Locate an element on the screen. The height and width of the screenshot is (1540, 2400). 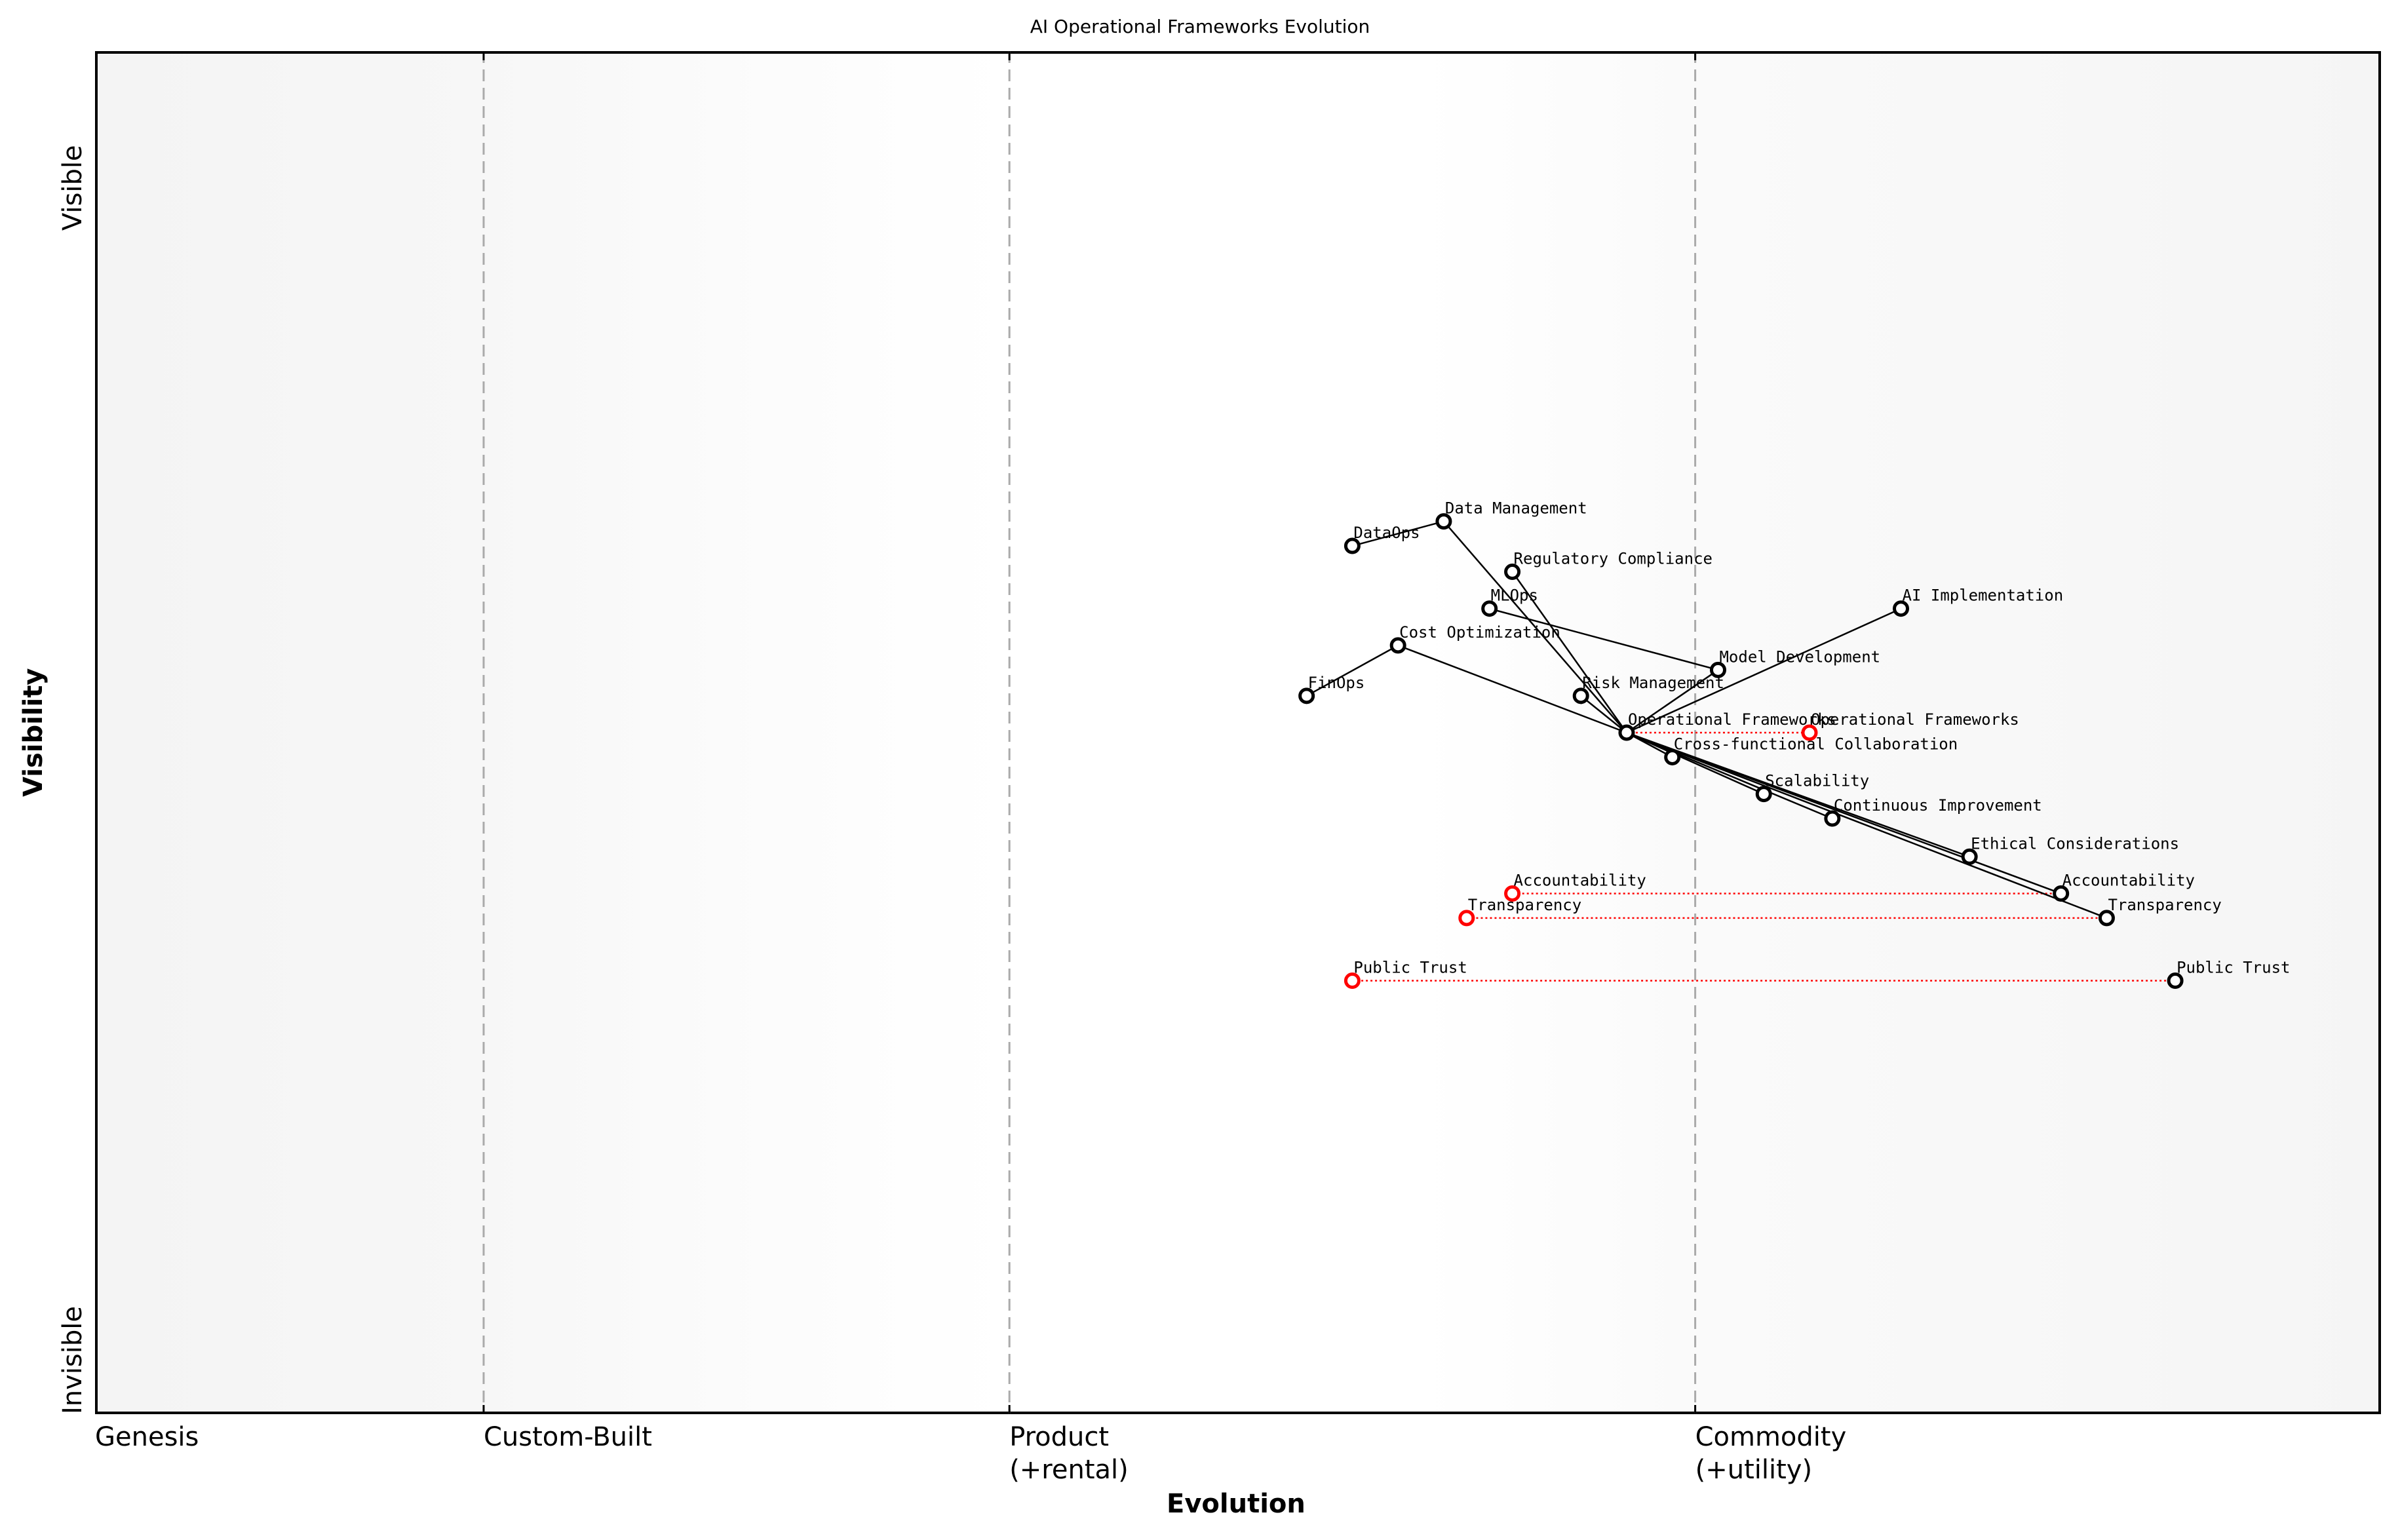
component-continuous-improvement: Continuous Improvement is located at coordinates (1933, 811).